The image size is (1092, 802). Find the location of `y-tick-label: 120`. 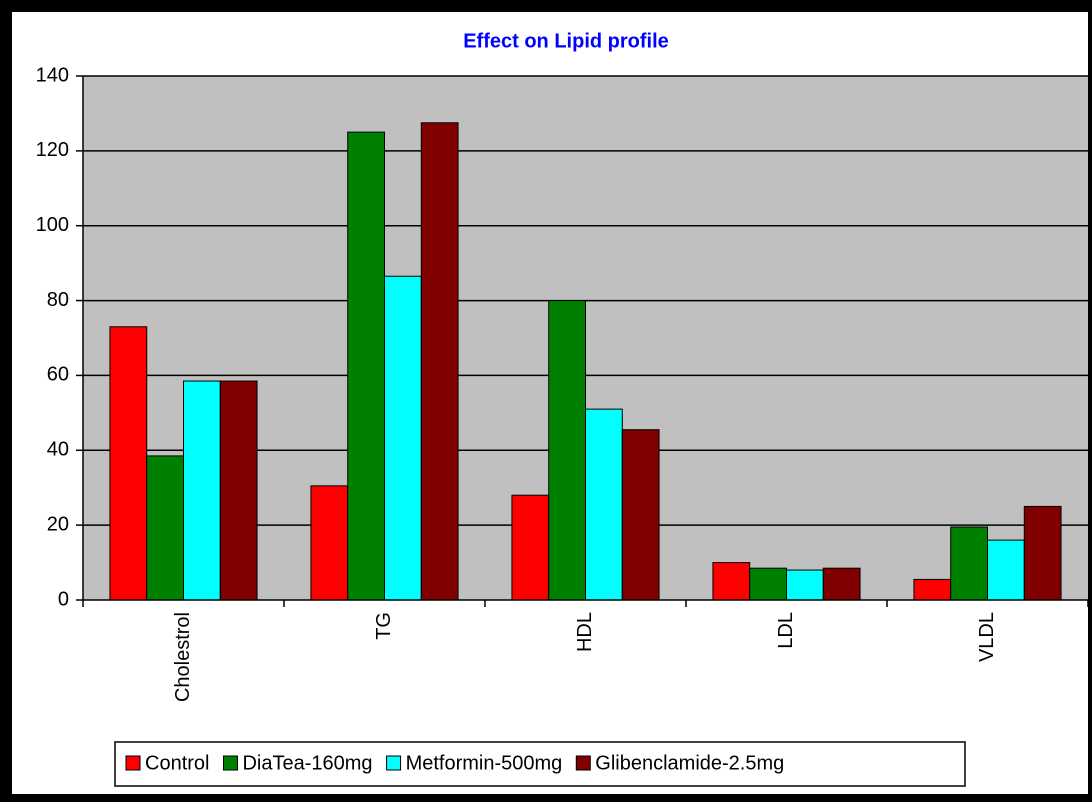

y-tick-label: 120 is located at coordinates (52, 150).